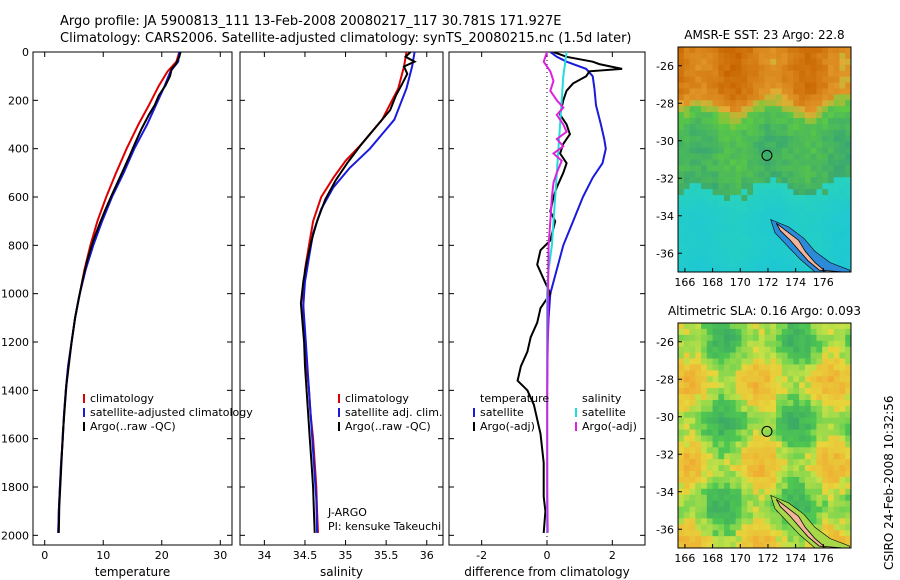 This screenshot has width=900, height=580. I want to click on x-tick-label: 34, so click(264, 555).